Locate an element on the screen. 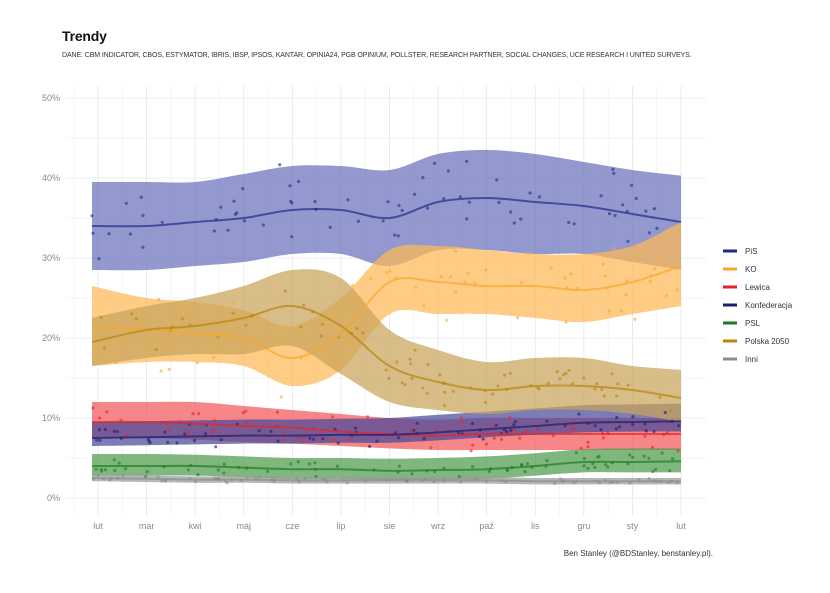 The height and width of the screenshot is (593, 830). y-tick-label: 10% is located at coordinates (51, 418).